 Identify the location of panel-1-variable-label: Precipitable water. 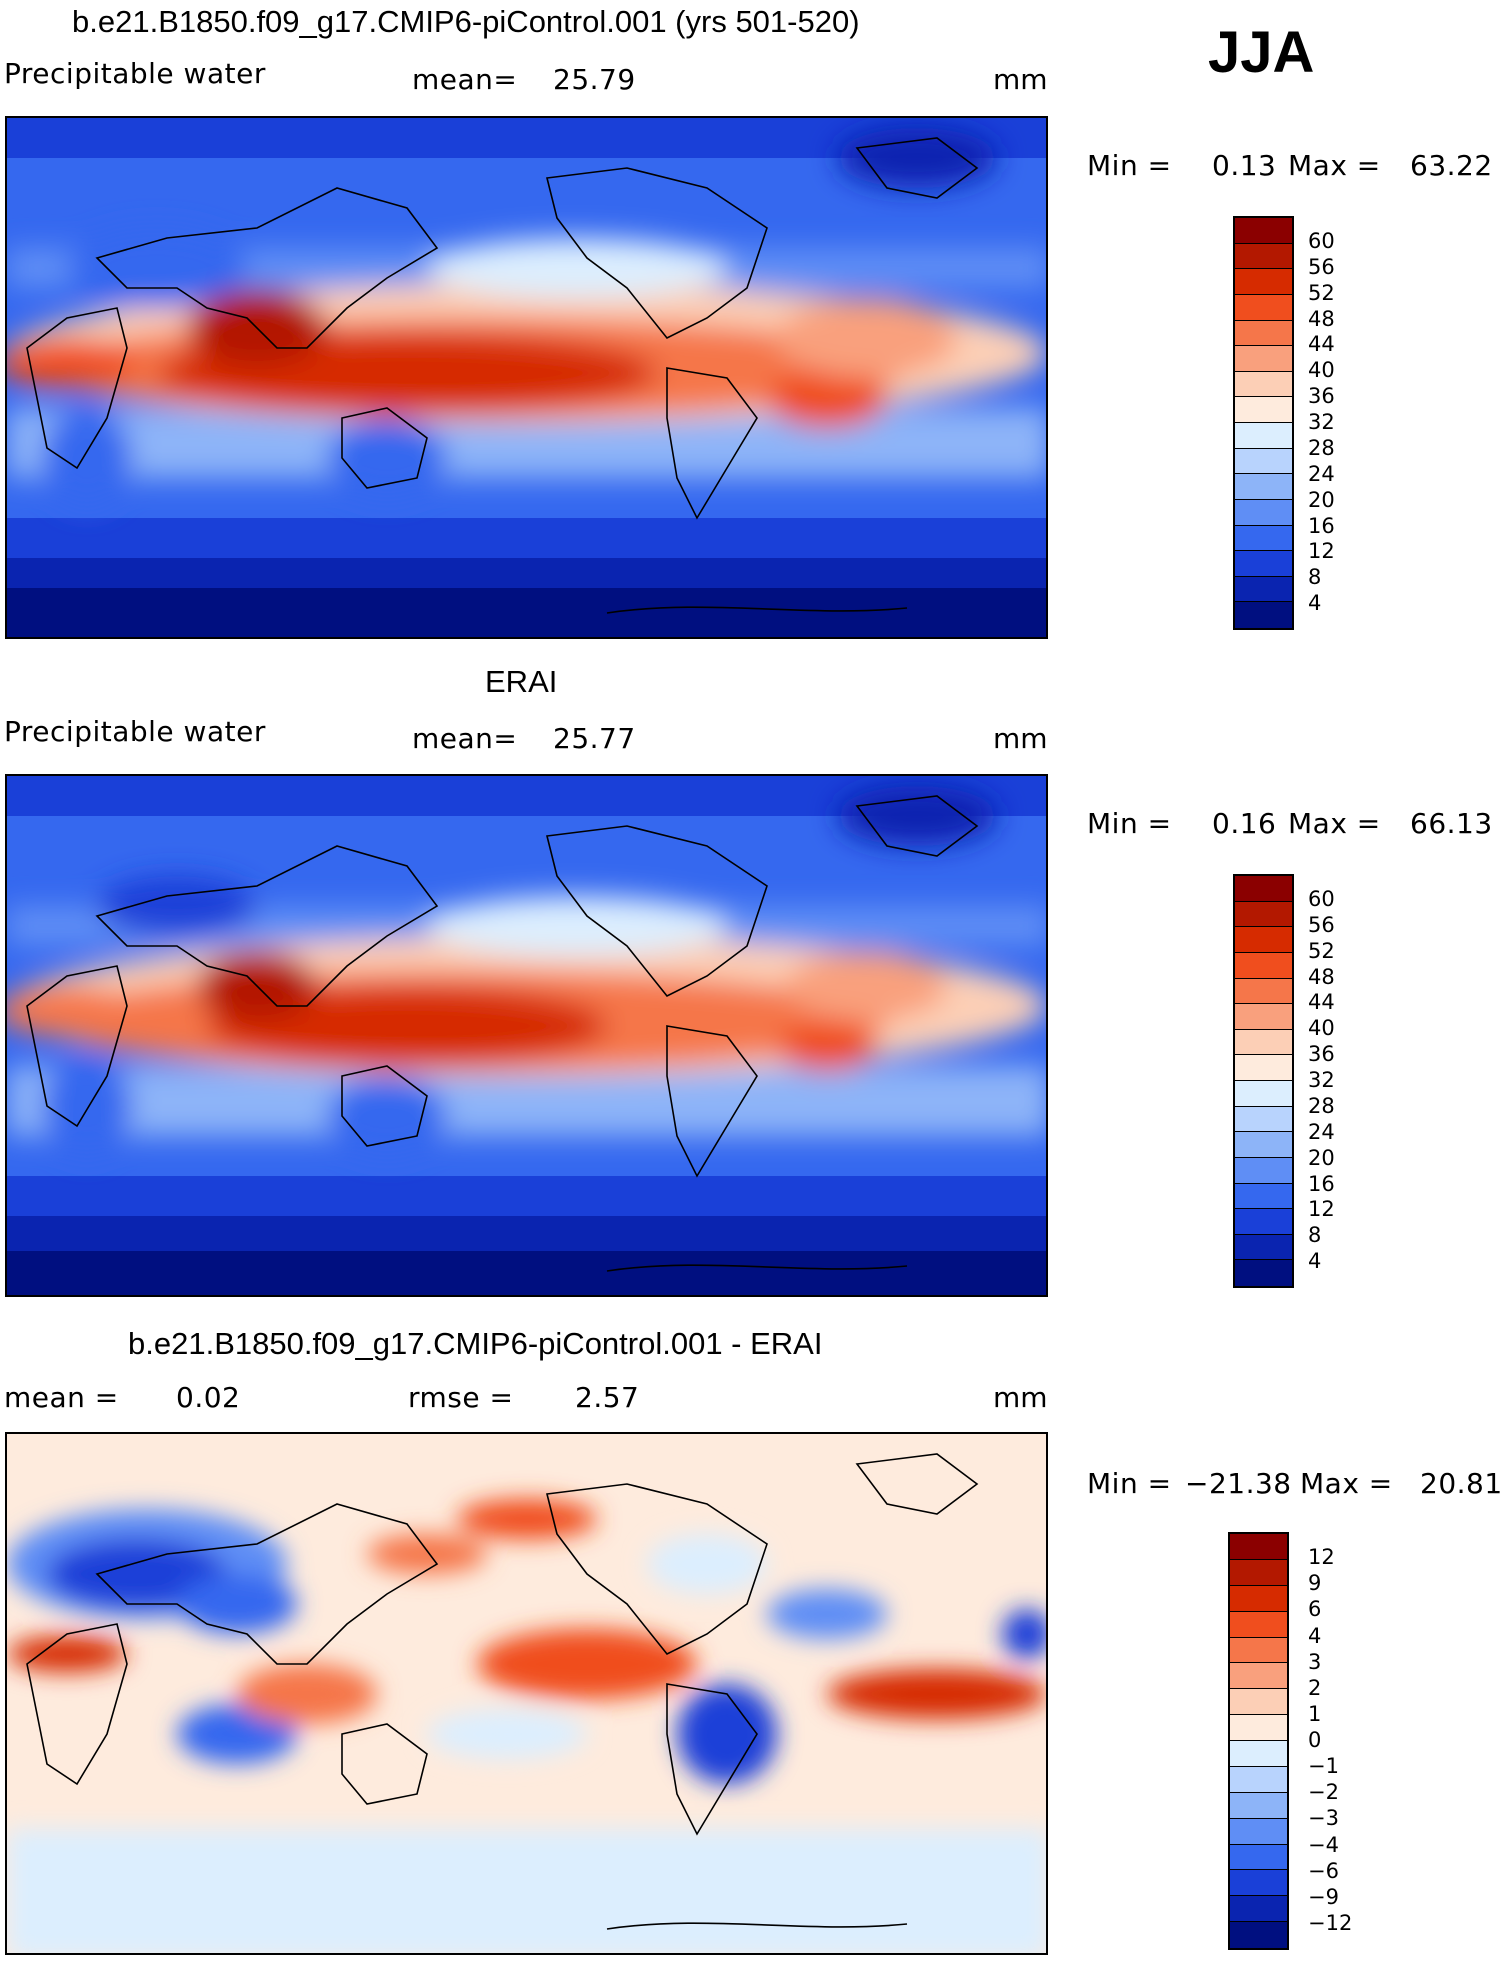
(135, 73).